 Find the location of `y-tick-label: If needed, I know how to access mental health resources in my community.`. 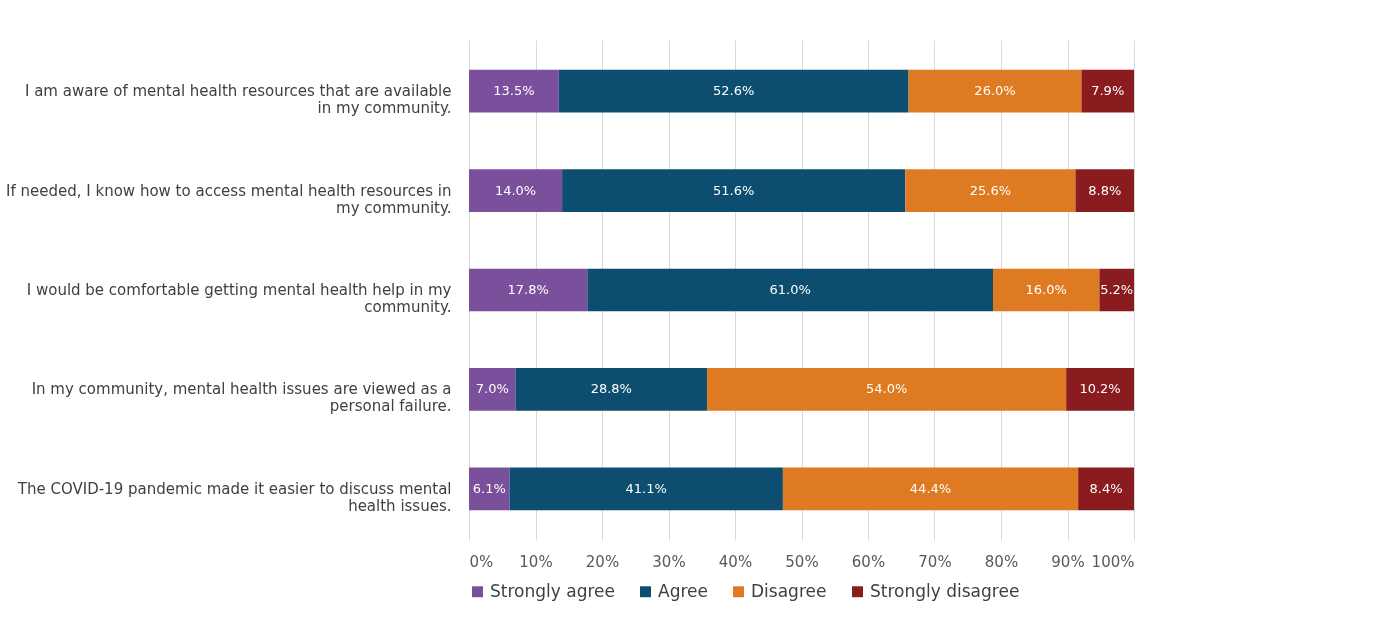

y-tick-label: If needed, I know how to access mental health resources in my community. is located at coordinates (229, 199).